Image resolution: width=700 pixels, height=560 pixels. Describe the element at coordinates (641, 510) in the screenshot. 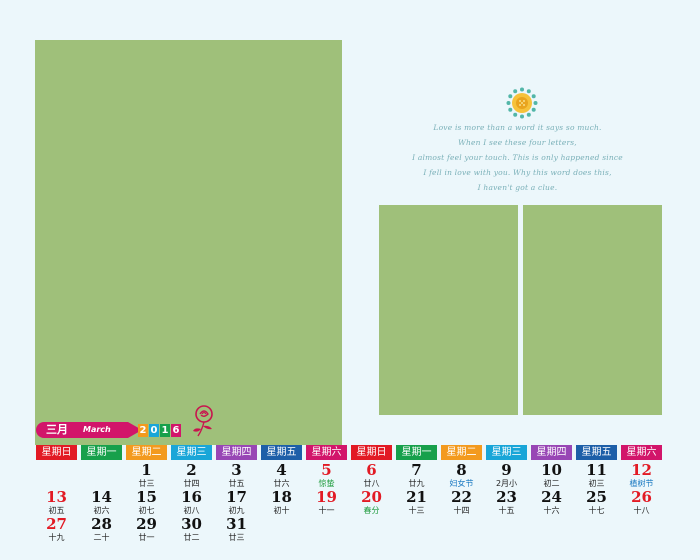

I see `lunar-date: 十八` at that location.